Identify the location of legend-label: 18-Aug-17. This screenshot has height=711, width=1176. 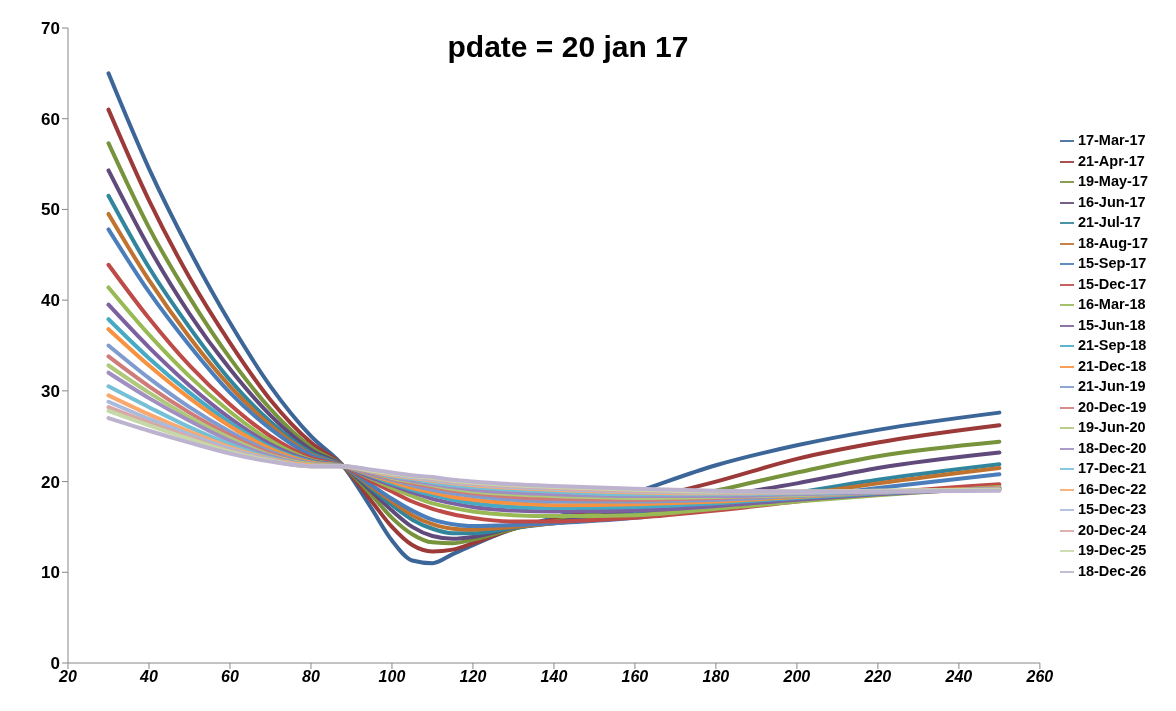
(1112, 242).